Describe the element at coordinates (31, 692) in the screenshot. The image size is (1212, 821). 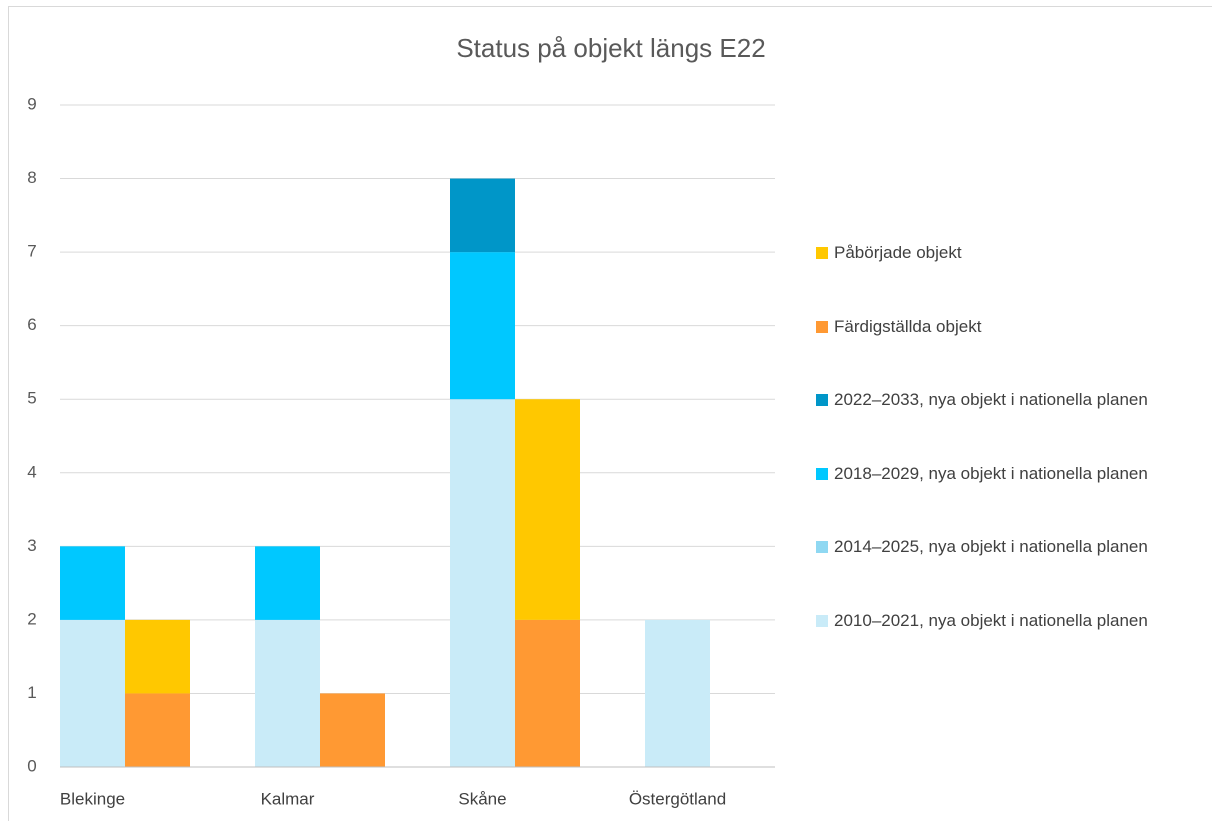
I see `y-tick-label: 1` at that location.